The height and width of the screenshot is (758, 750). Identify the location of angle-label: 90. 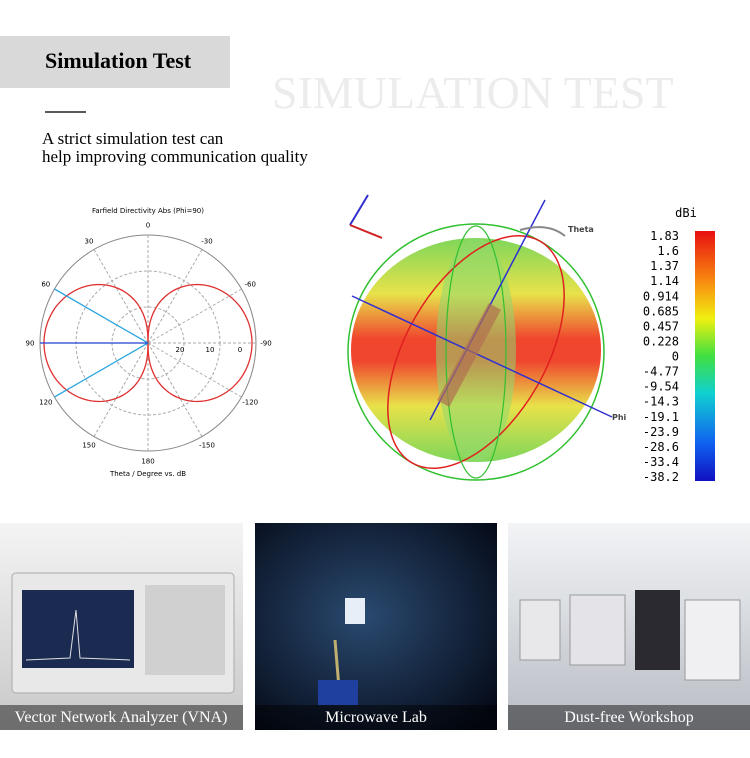
(30, 344).